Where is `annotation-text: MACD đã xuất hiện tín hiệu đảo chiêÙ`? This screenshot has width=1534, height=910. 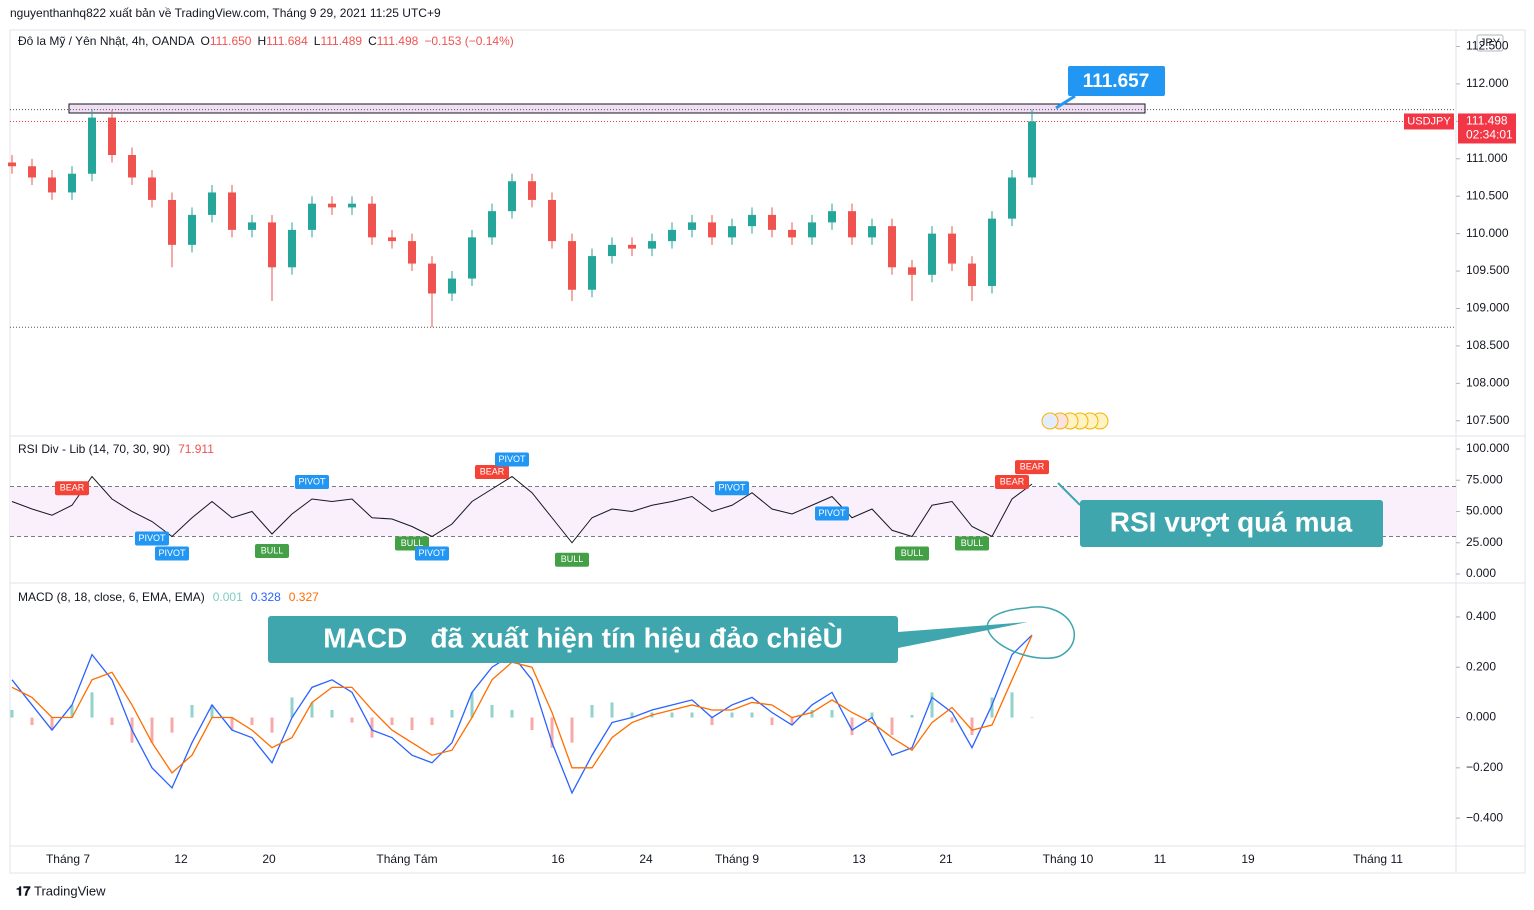 annotation-text: MACD đã xuất hiện tín hiệu đảo chiêÙ is located at coordinates (583, 637).